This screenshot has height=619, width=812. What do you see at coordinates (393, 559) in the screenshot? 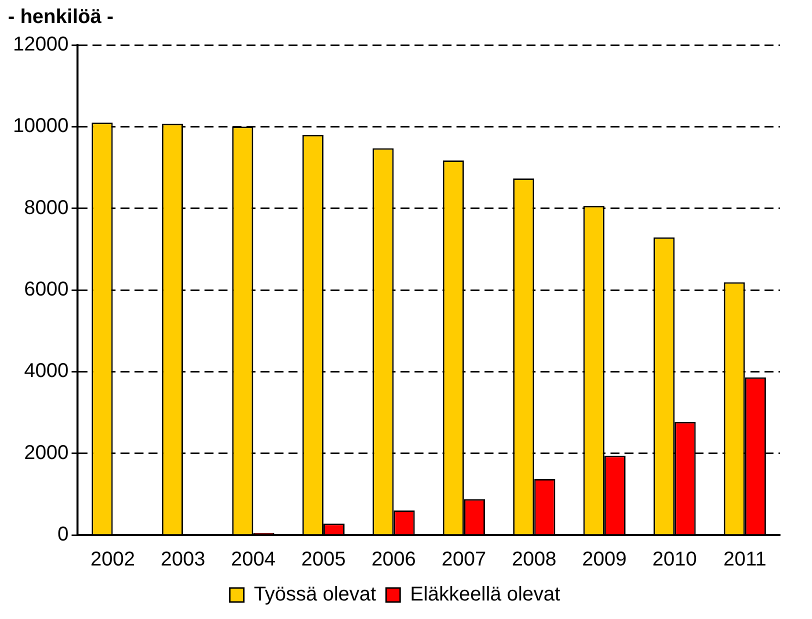
I see `x-tick-label: 2006` at bounding box center [393, 559].